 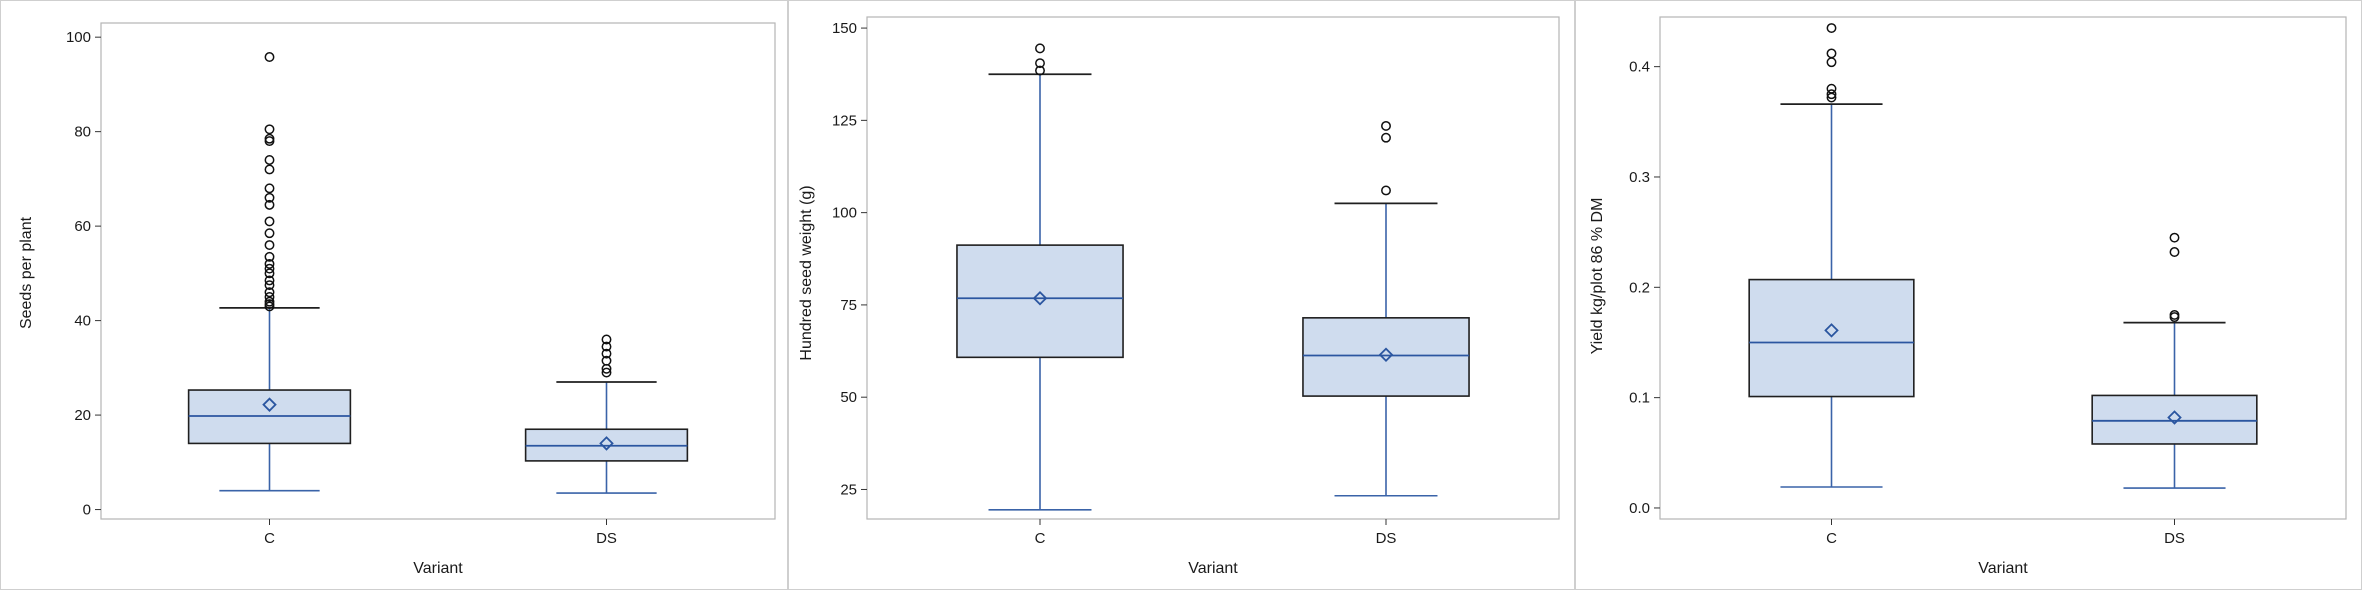 I want to click on y-tick-label: 0, so click(x=87, y=510).